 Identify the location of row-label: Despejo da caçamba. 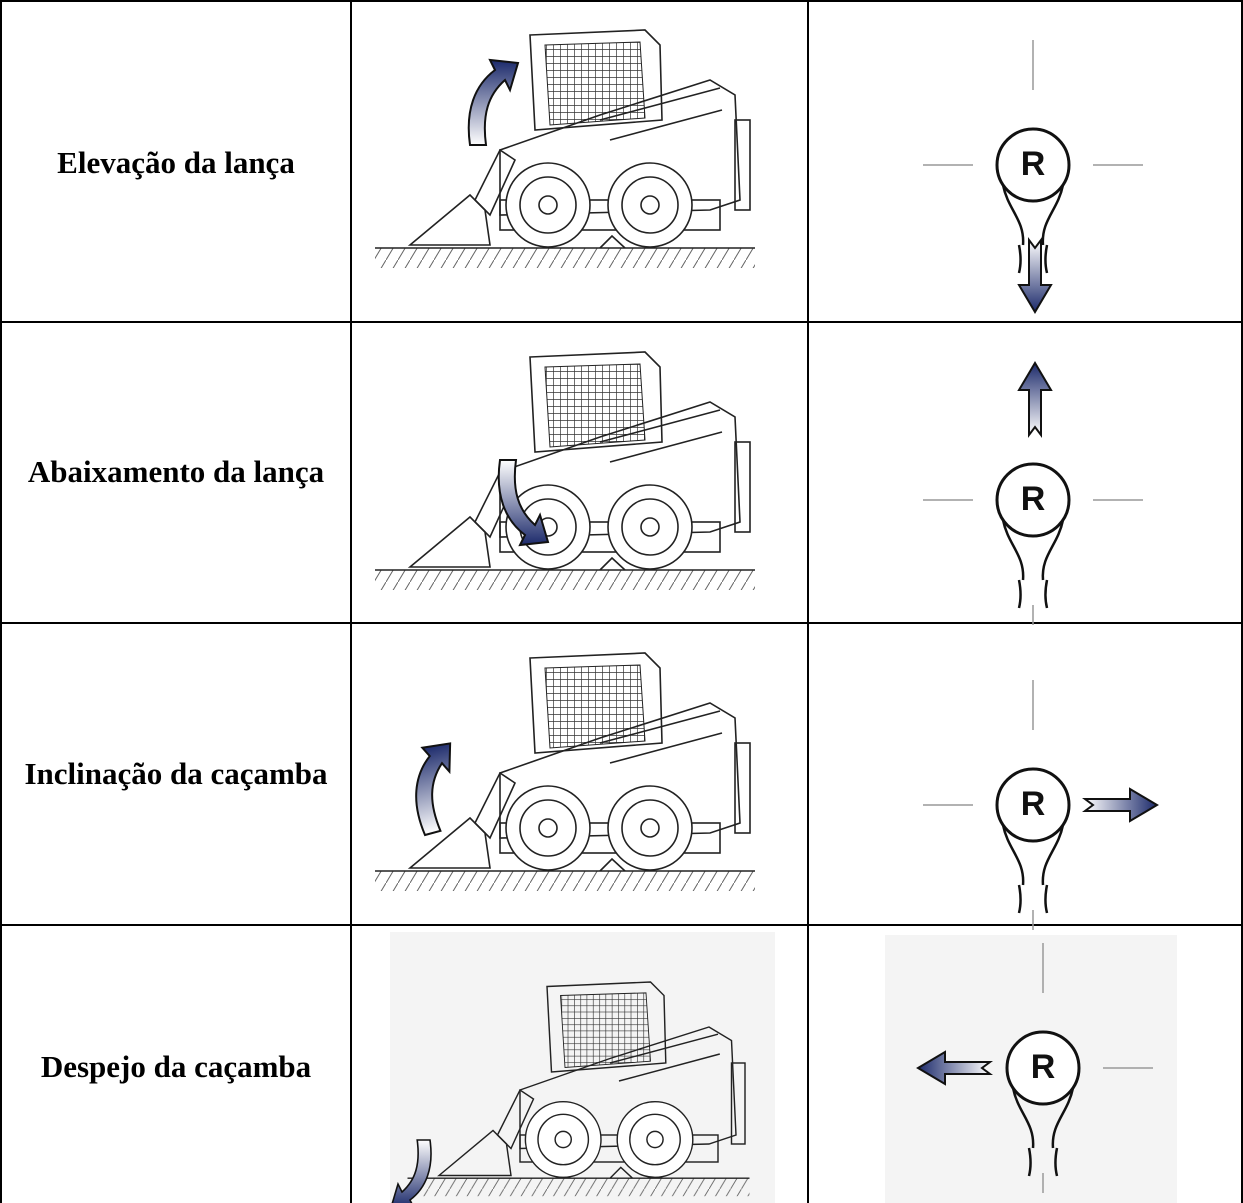
(176, 1066).